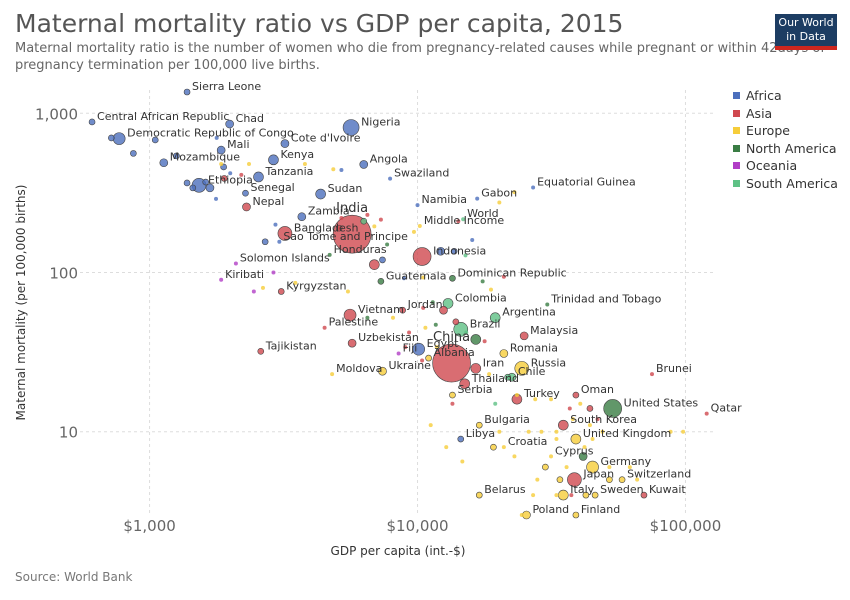 Image resolution: width=850 pixels, height=600 pixels. What do you see at coordinates (785, 149) in the screenshot?
I see `legend-item: North America` at bounding box center [785, 149].